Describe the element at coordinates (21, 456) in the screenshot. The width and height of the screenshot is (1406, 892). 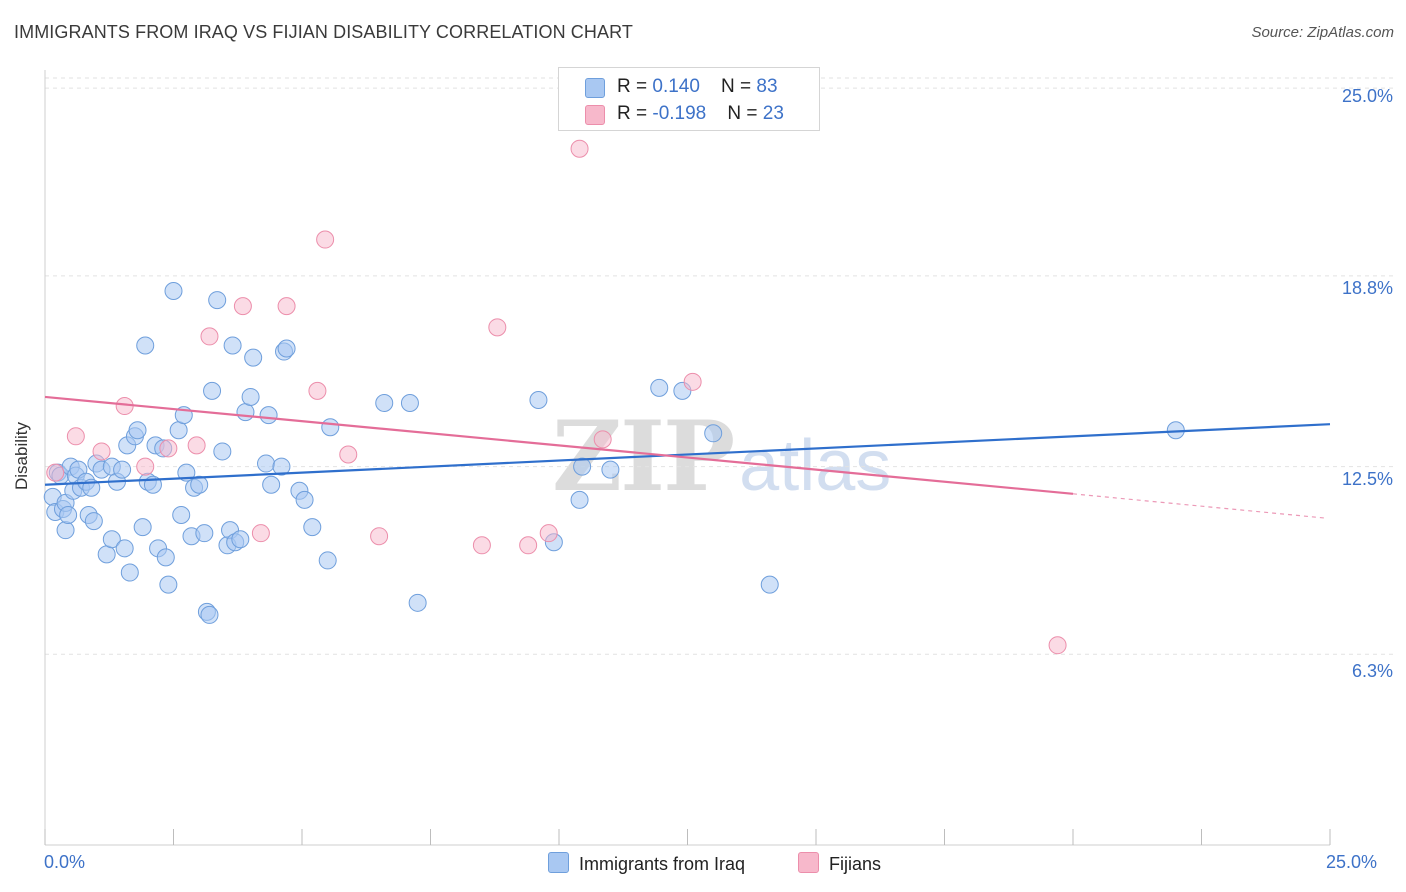
I see `y-axis-label: Disability` at that location.